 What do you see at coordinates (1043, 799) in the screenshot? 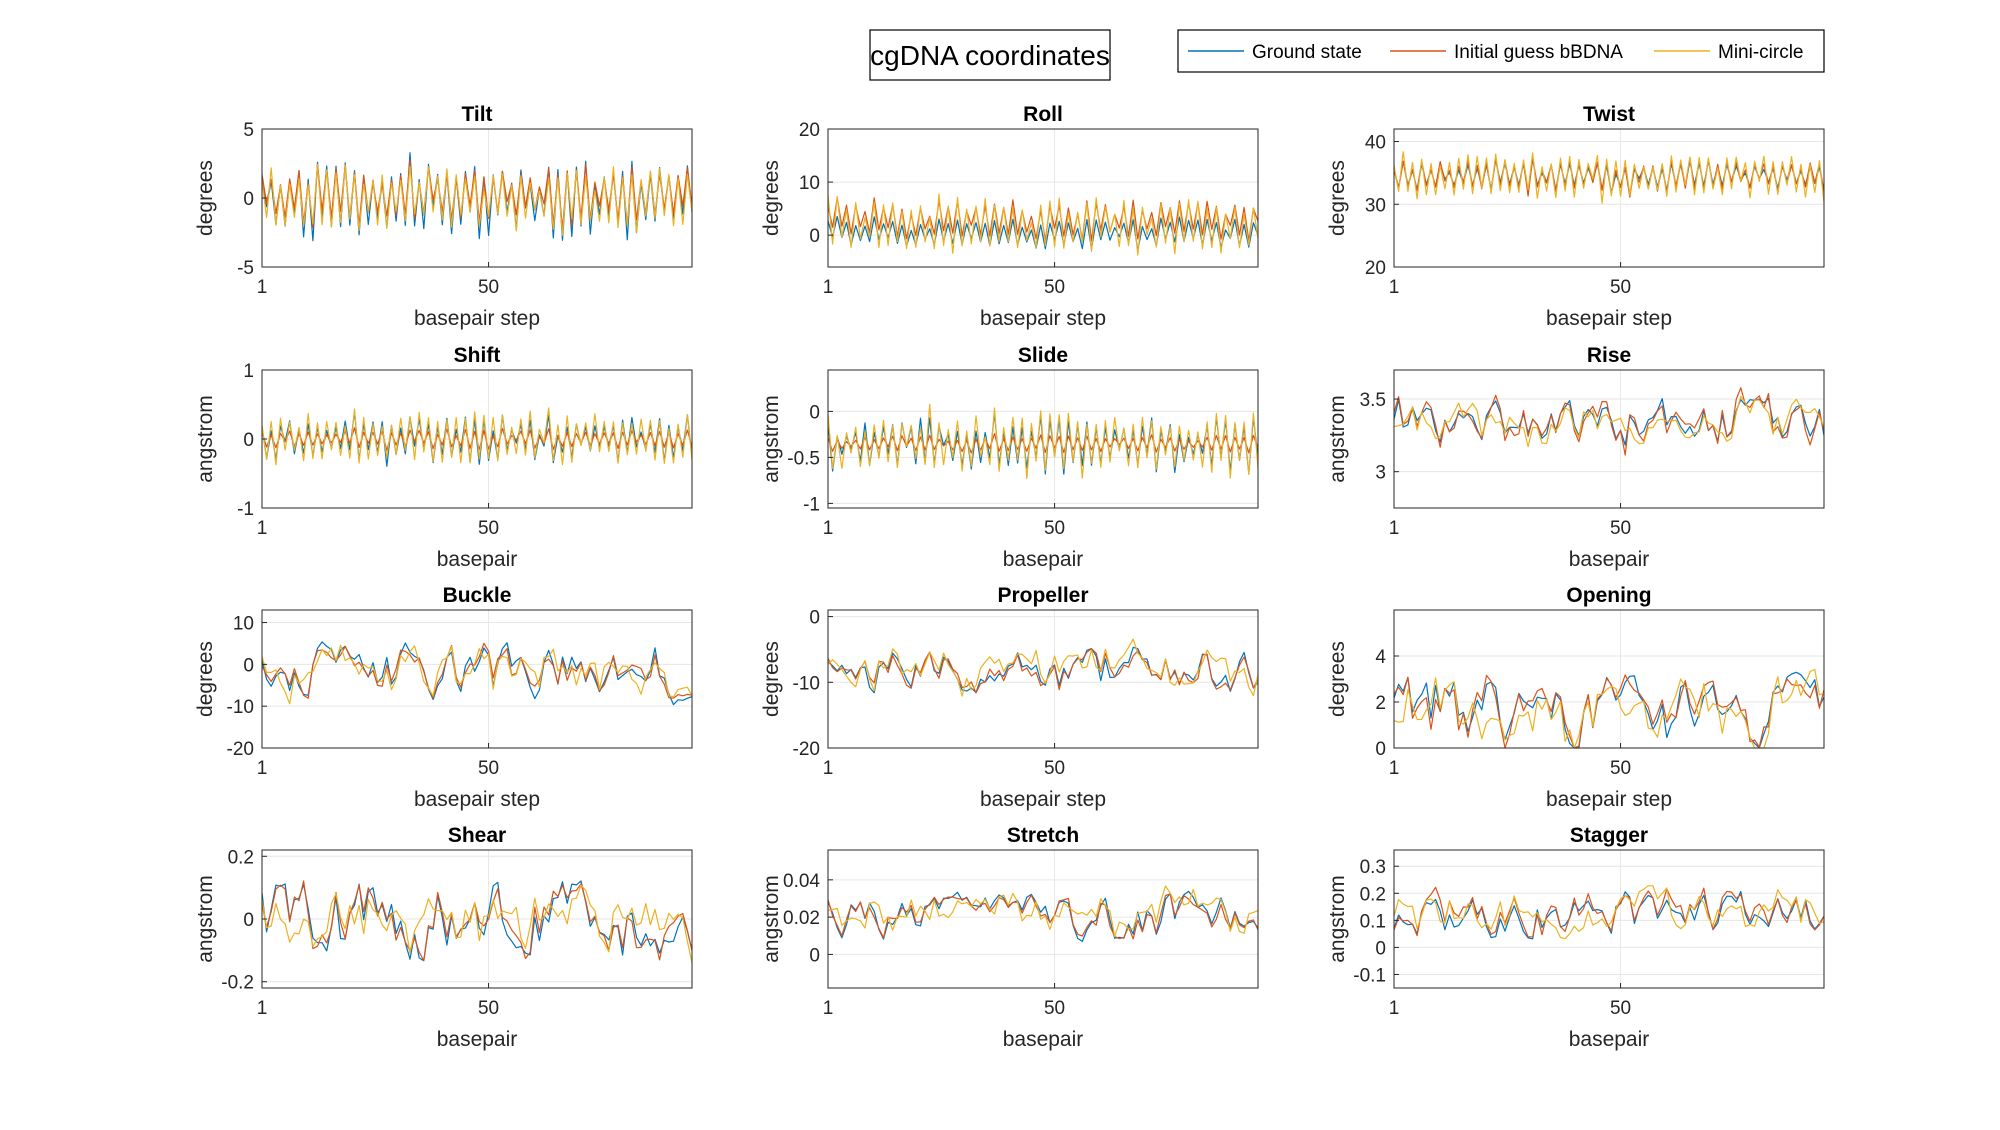
I see `propeller-xlabel: basepair step` at bounding box center [1043, 799].